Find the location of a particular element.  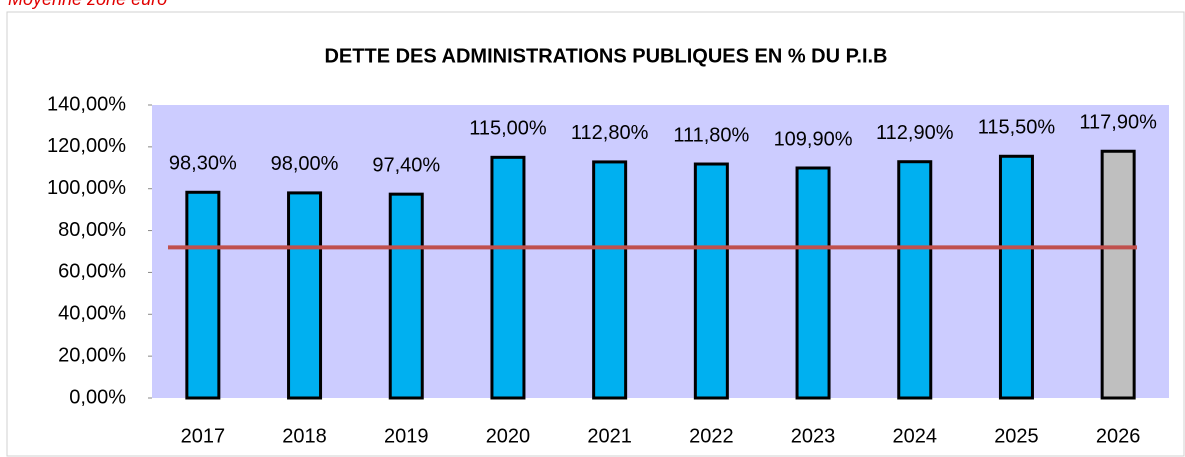

x-tick-label: 2023 is located at coordinates (813, 436).